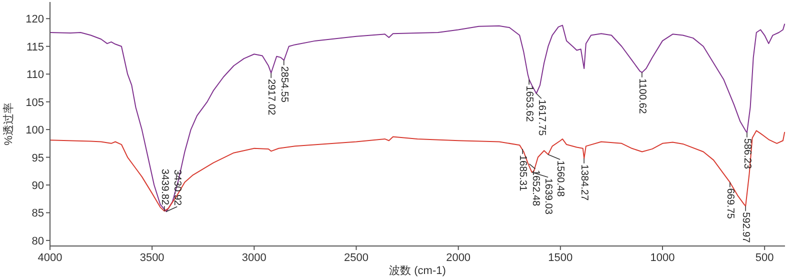 Image resolution: width=800 pixels, height=279 pixels. What do you see at coordinates (764, 258) in the screenshot?
I see `x-tick-label: 500` at bounding box center [764, 258].